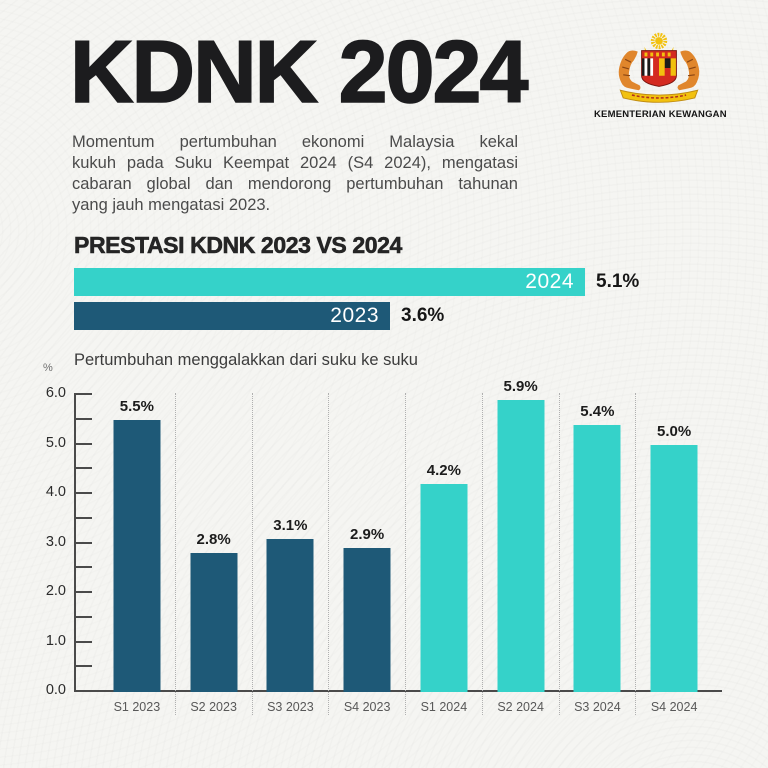 The image size is (768, 768). Describe the element at coordinates (549, 281) in the screenshot. I see `bar-2024-label: 2024` at that location.